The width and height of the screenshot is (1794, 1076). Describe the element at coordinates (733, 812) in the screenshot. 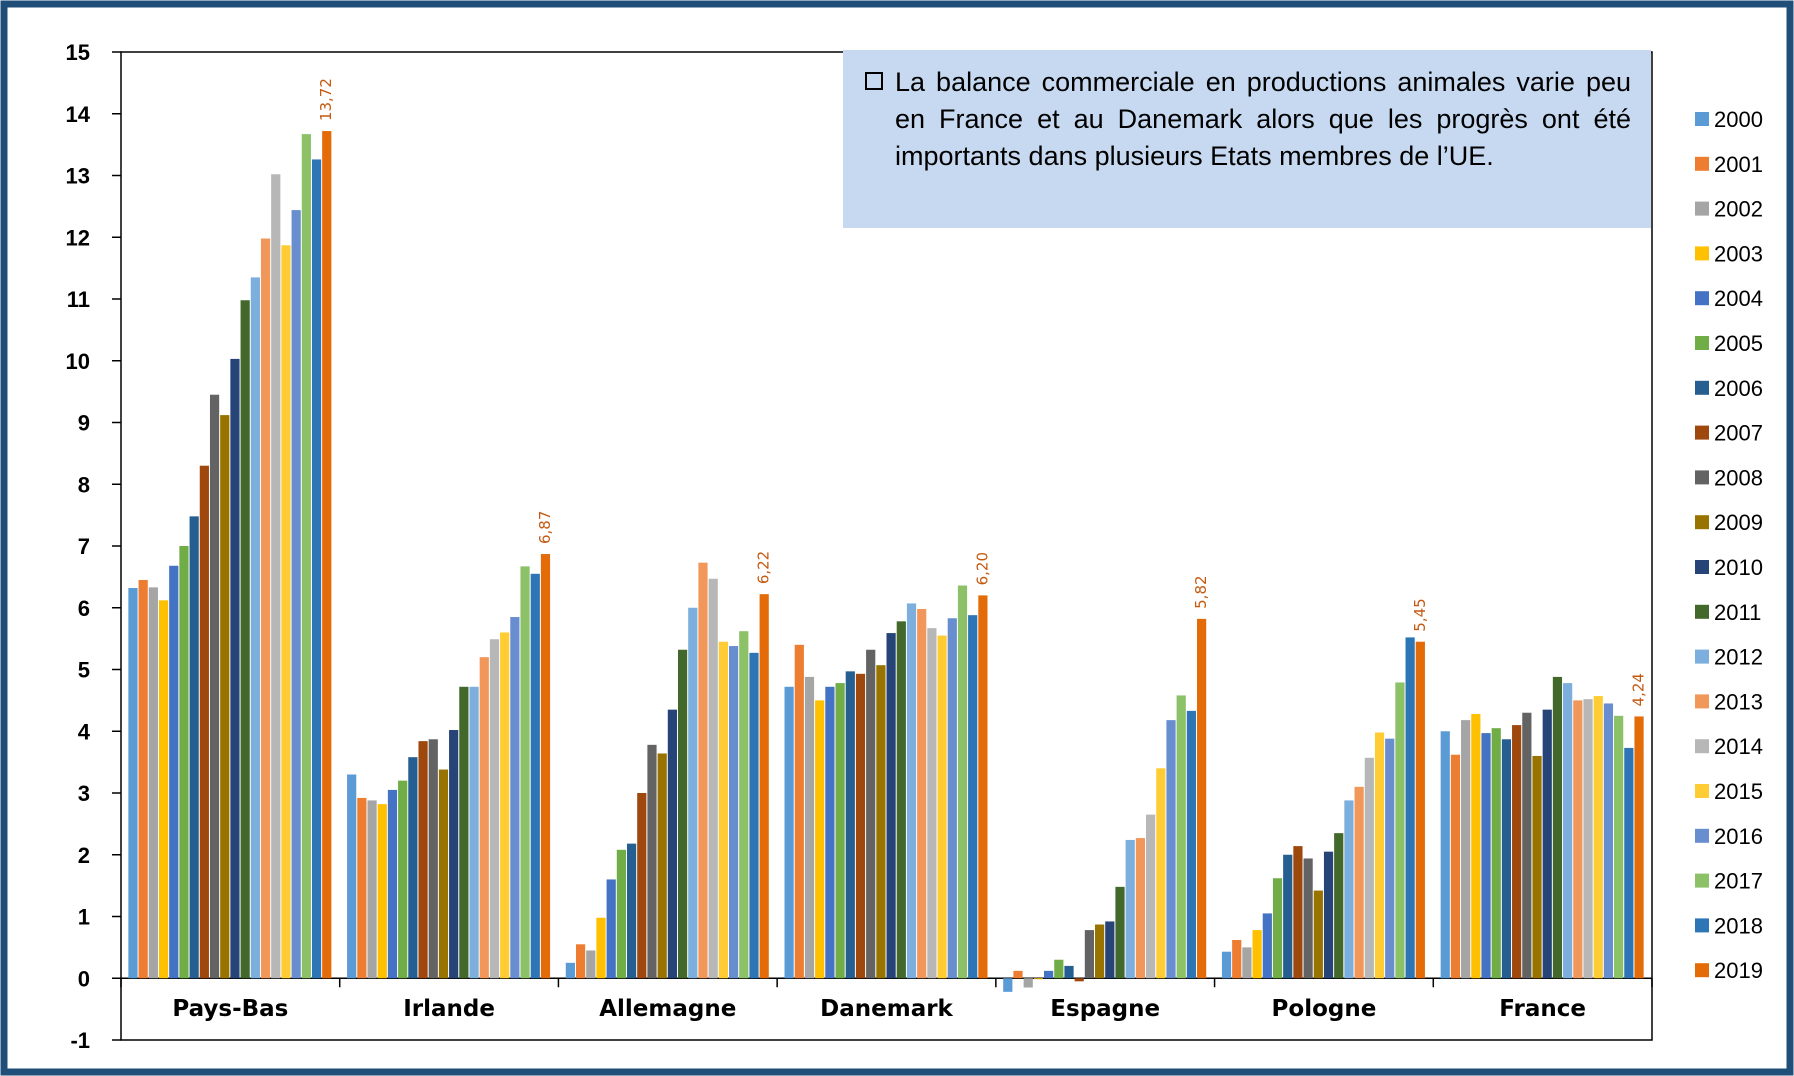

I see `bar-2016-Allemagne` at that location.